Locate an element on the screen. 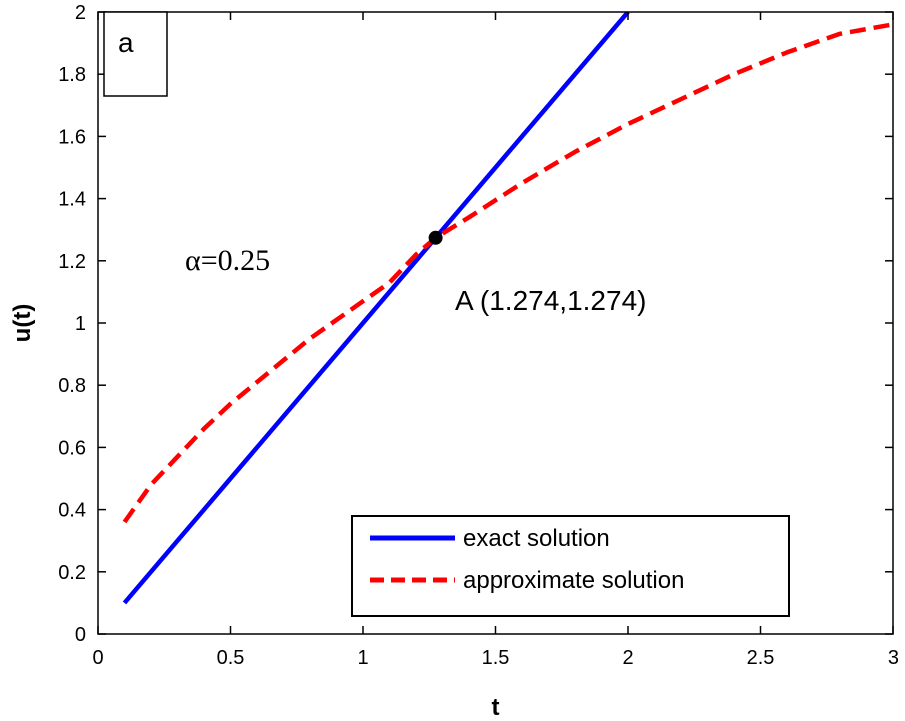 This screenshot has height=721, width=905. legend: exact solution approximate solution is located at coordinates (570, 566).